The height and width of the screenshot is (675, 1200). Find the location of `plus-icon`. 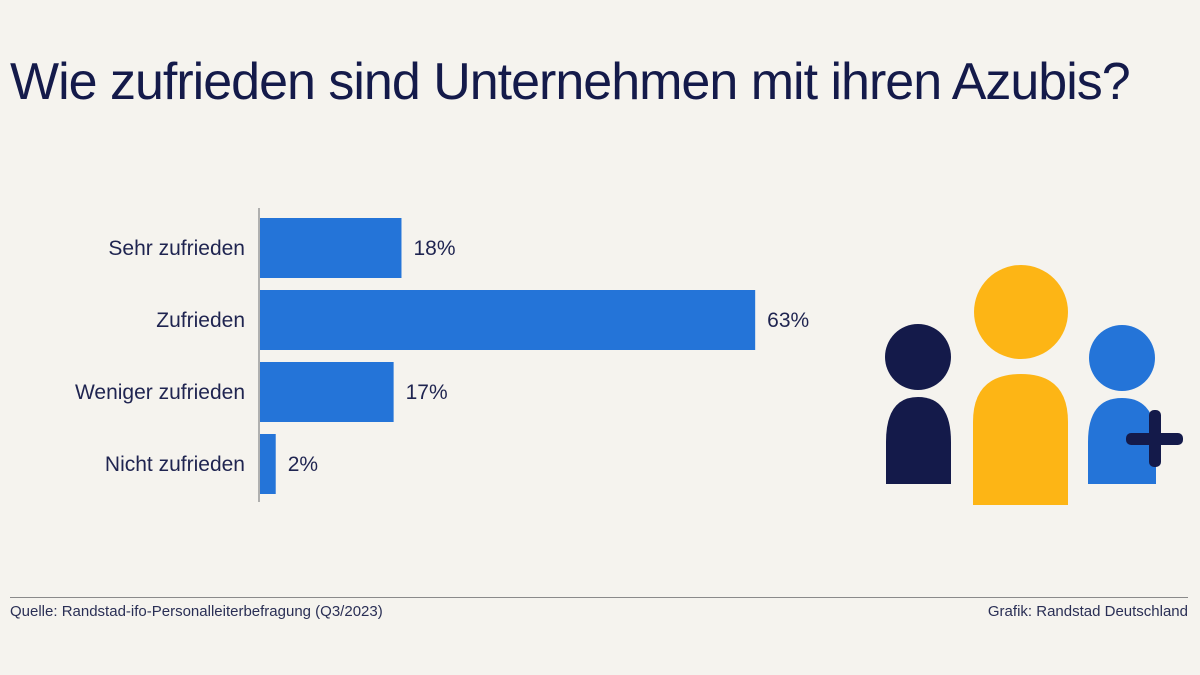

plus-icon is located at coordinates (1154, 438).